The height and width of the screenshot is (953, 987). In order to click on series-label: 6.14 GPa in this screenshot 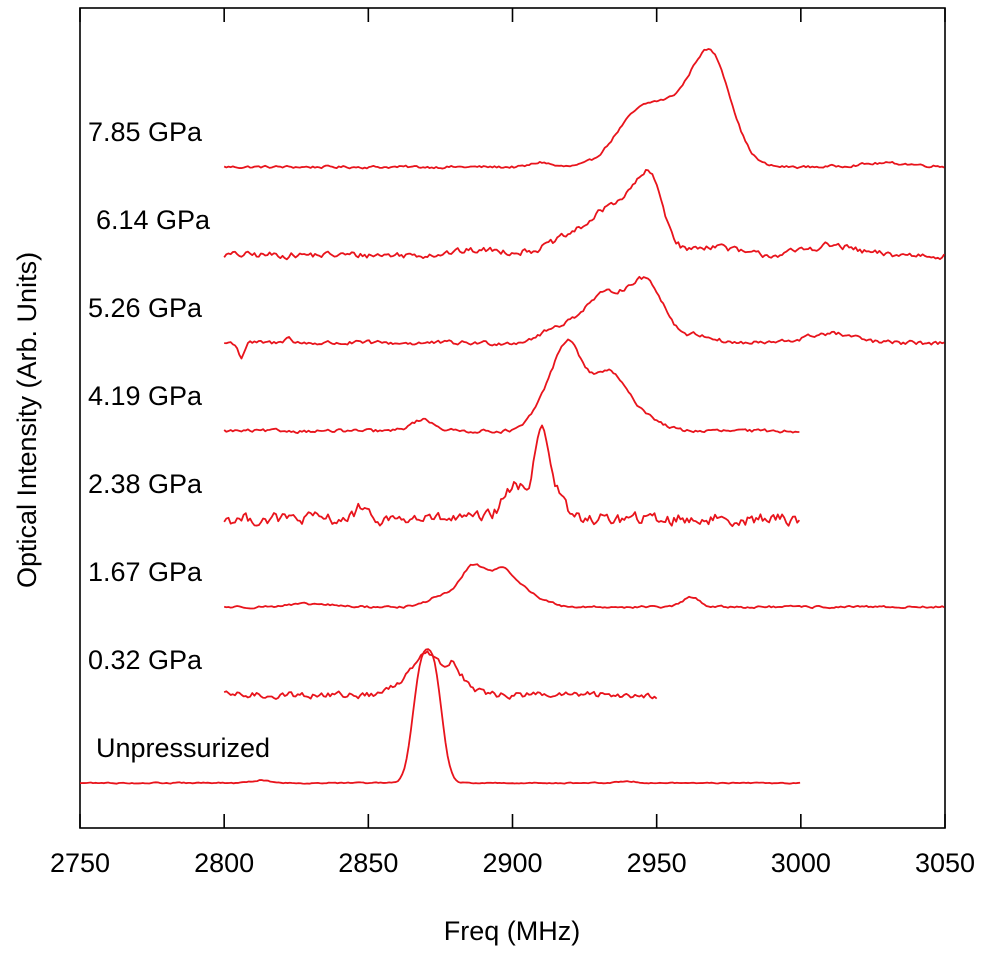, I will do `click(153, 220)`.